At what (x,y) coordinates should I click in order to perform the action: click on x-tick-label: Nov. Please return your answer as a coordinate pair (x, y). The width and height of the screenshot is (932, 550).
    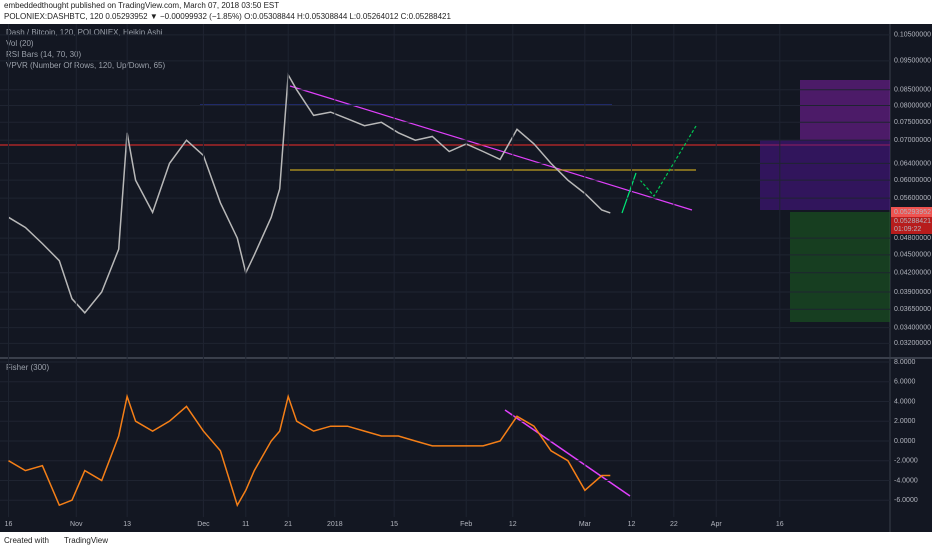
    Looking at the image, I should click on (76, 524).